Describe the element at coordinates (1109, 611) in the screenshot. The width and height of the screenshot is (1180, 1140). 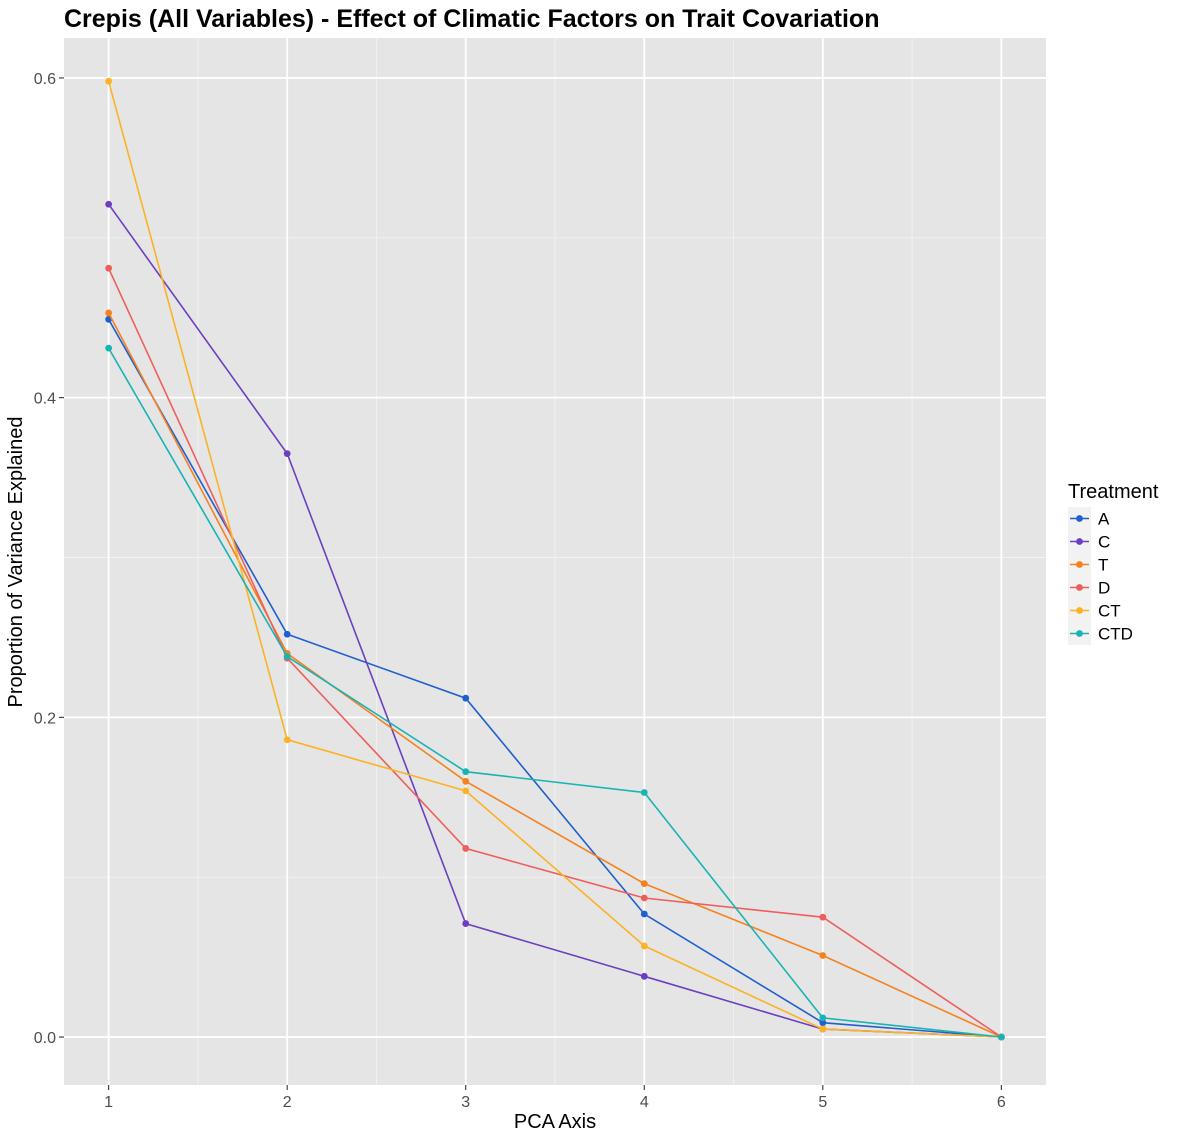
I see `legend-label-ct: CT` at that location.